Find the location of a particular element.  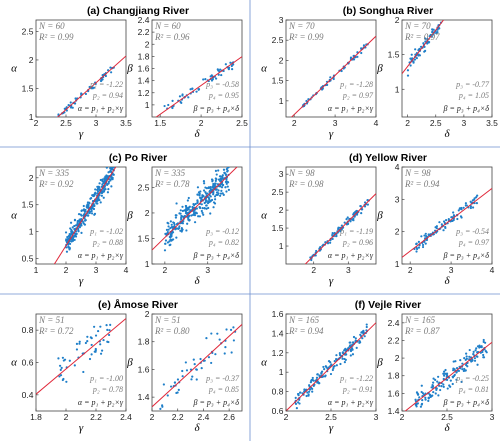

intercept-coefficient: p₃ = -0.54 is located at coordinates (472, 231).